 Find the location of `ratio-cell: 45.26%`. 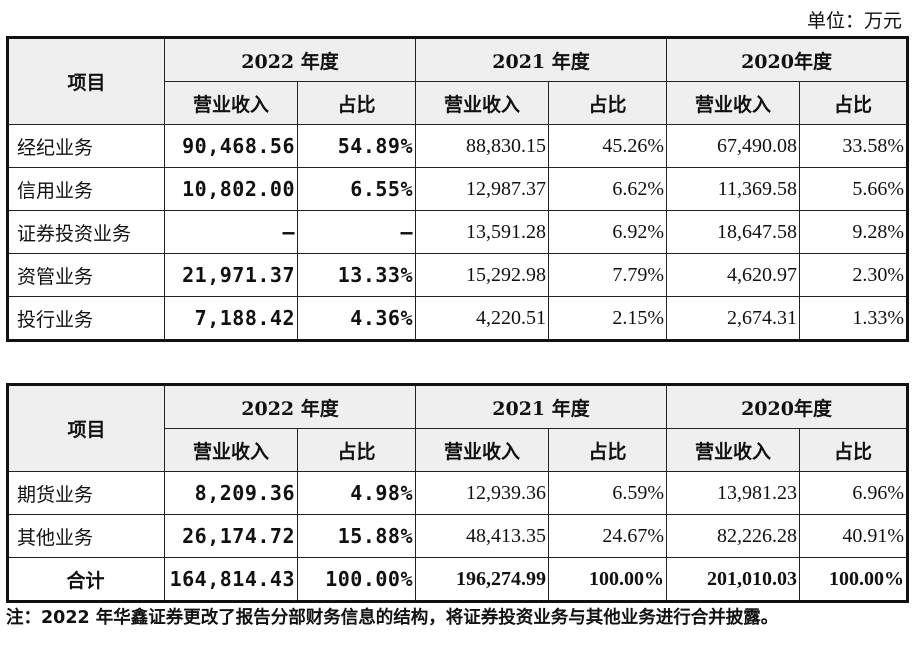

ratio-cell: 45.26% is located at coordinates (607, 146).